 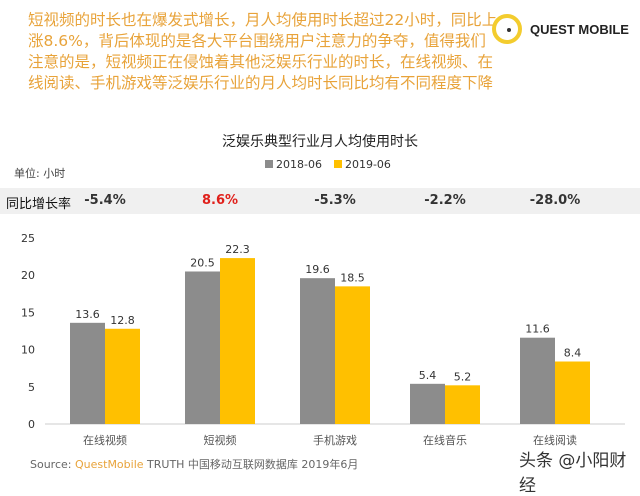 I want to click on data-label: 22.3, so click(x=237, y=249).